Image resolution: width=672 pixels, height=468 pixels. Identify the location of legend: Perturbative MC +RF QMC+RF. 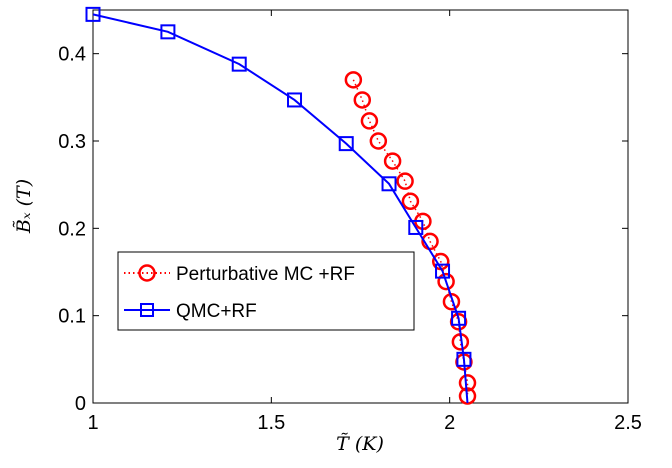
(266, 291).